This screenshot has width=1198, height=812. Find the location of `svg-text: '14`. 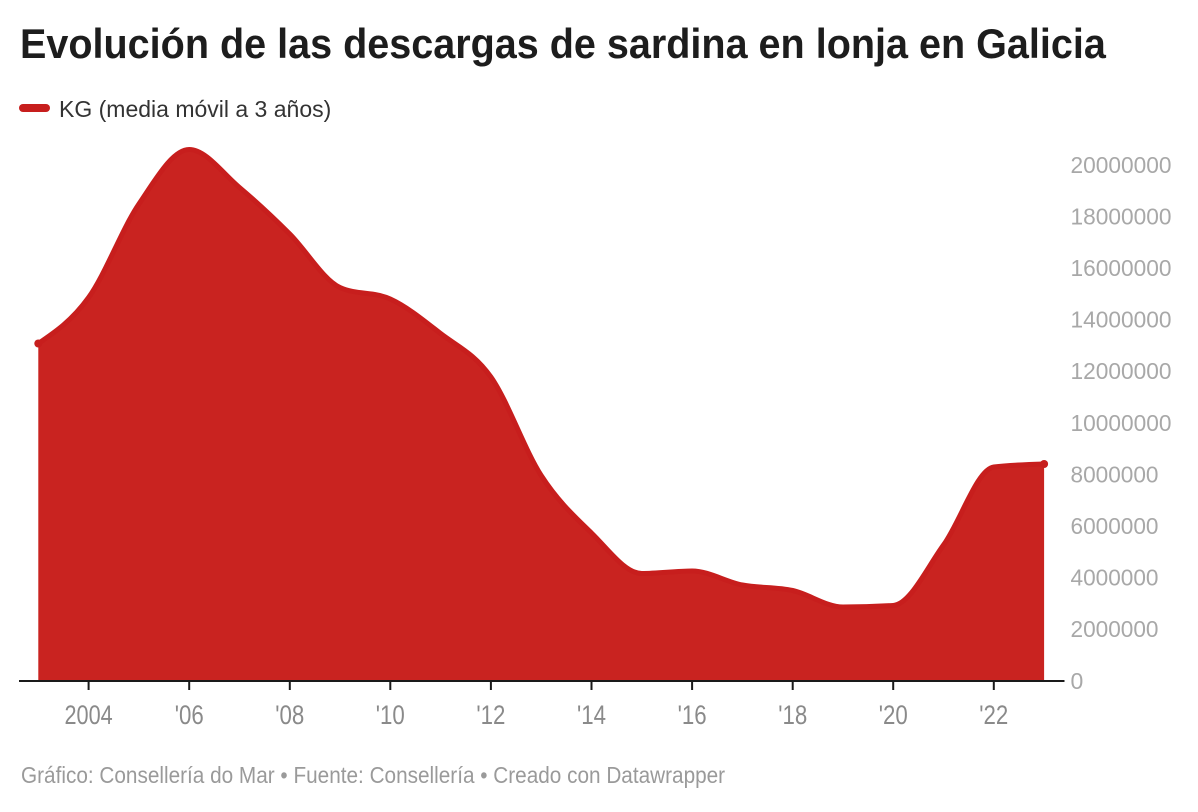

svg-text: '14 is located at coordinates (591, 715).